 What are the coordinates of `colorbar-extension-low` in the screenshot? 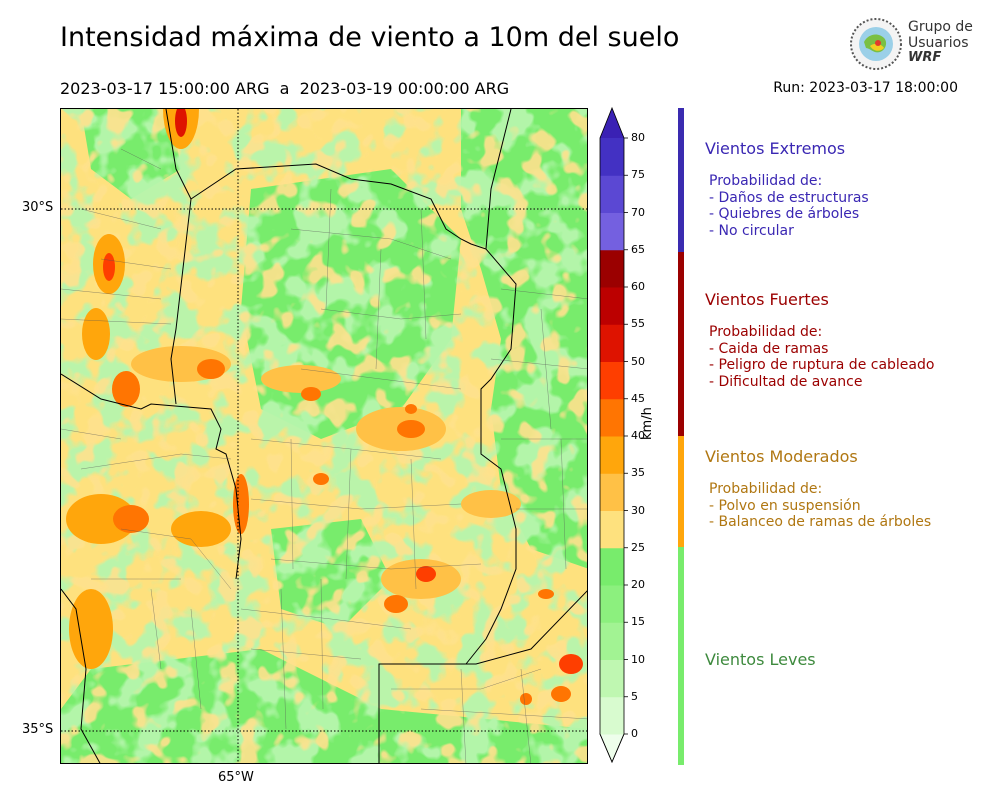 It's located at (612, 748).